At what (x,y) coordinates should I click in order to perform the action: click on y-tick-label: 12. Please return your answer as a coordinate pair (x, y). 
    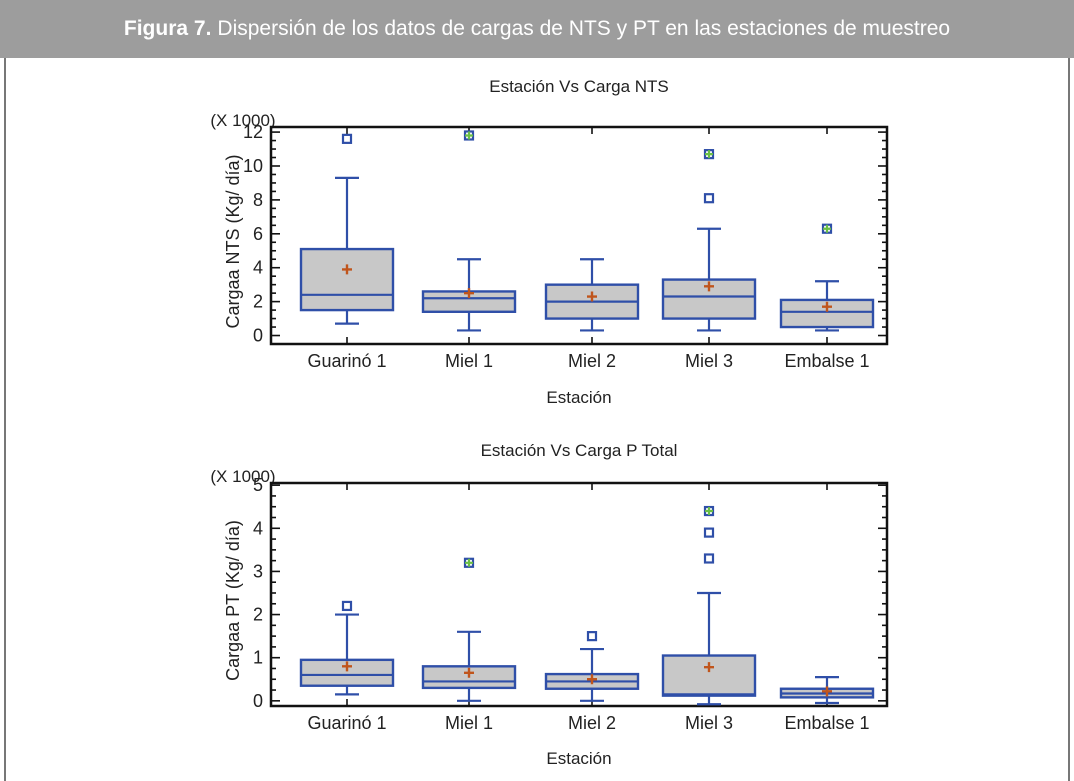
    Looking at the image, I should click on (253, 132).